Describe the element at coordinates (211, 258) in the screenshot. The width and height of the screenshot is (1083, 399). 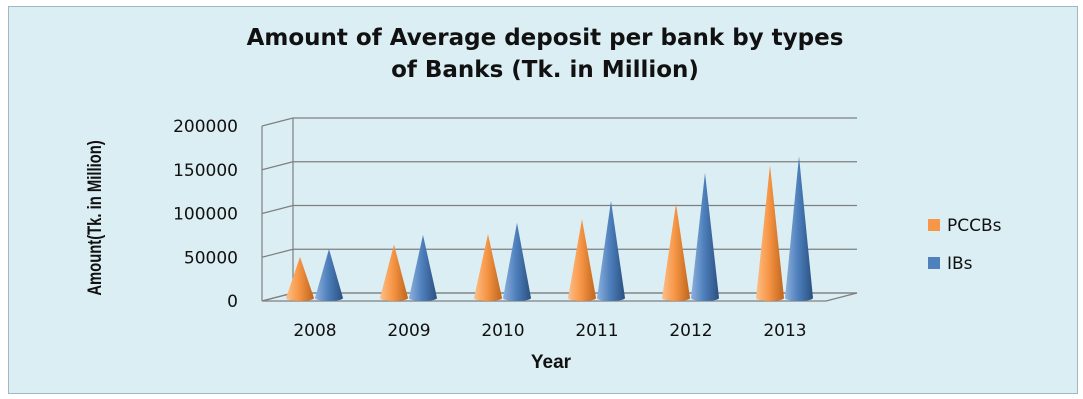
I see `y-tick-label: 50000` at that location.